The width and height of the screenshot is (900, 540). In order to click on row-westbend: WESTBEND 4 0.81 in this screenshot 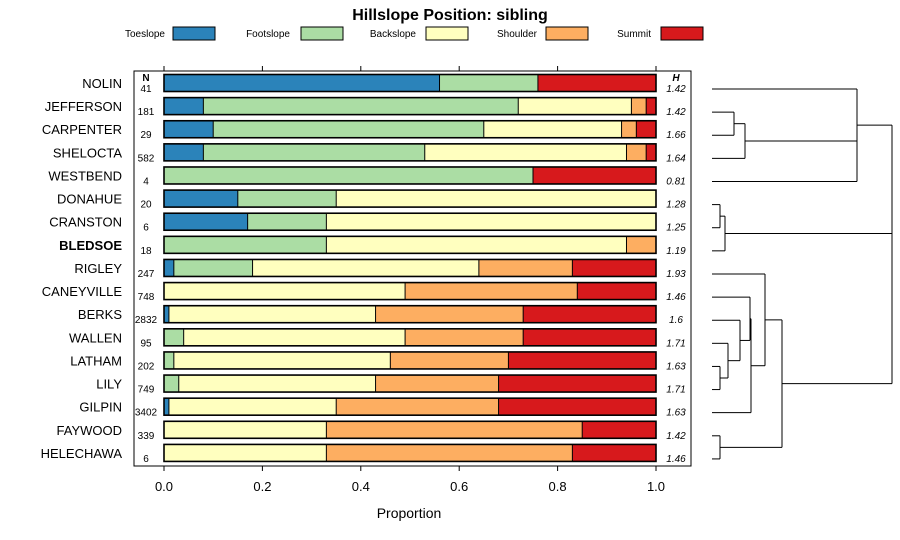, I will do `click(367, 176)`.